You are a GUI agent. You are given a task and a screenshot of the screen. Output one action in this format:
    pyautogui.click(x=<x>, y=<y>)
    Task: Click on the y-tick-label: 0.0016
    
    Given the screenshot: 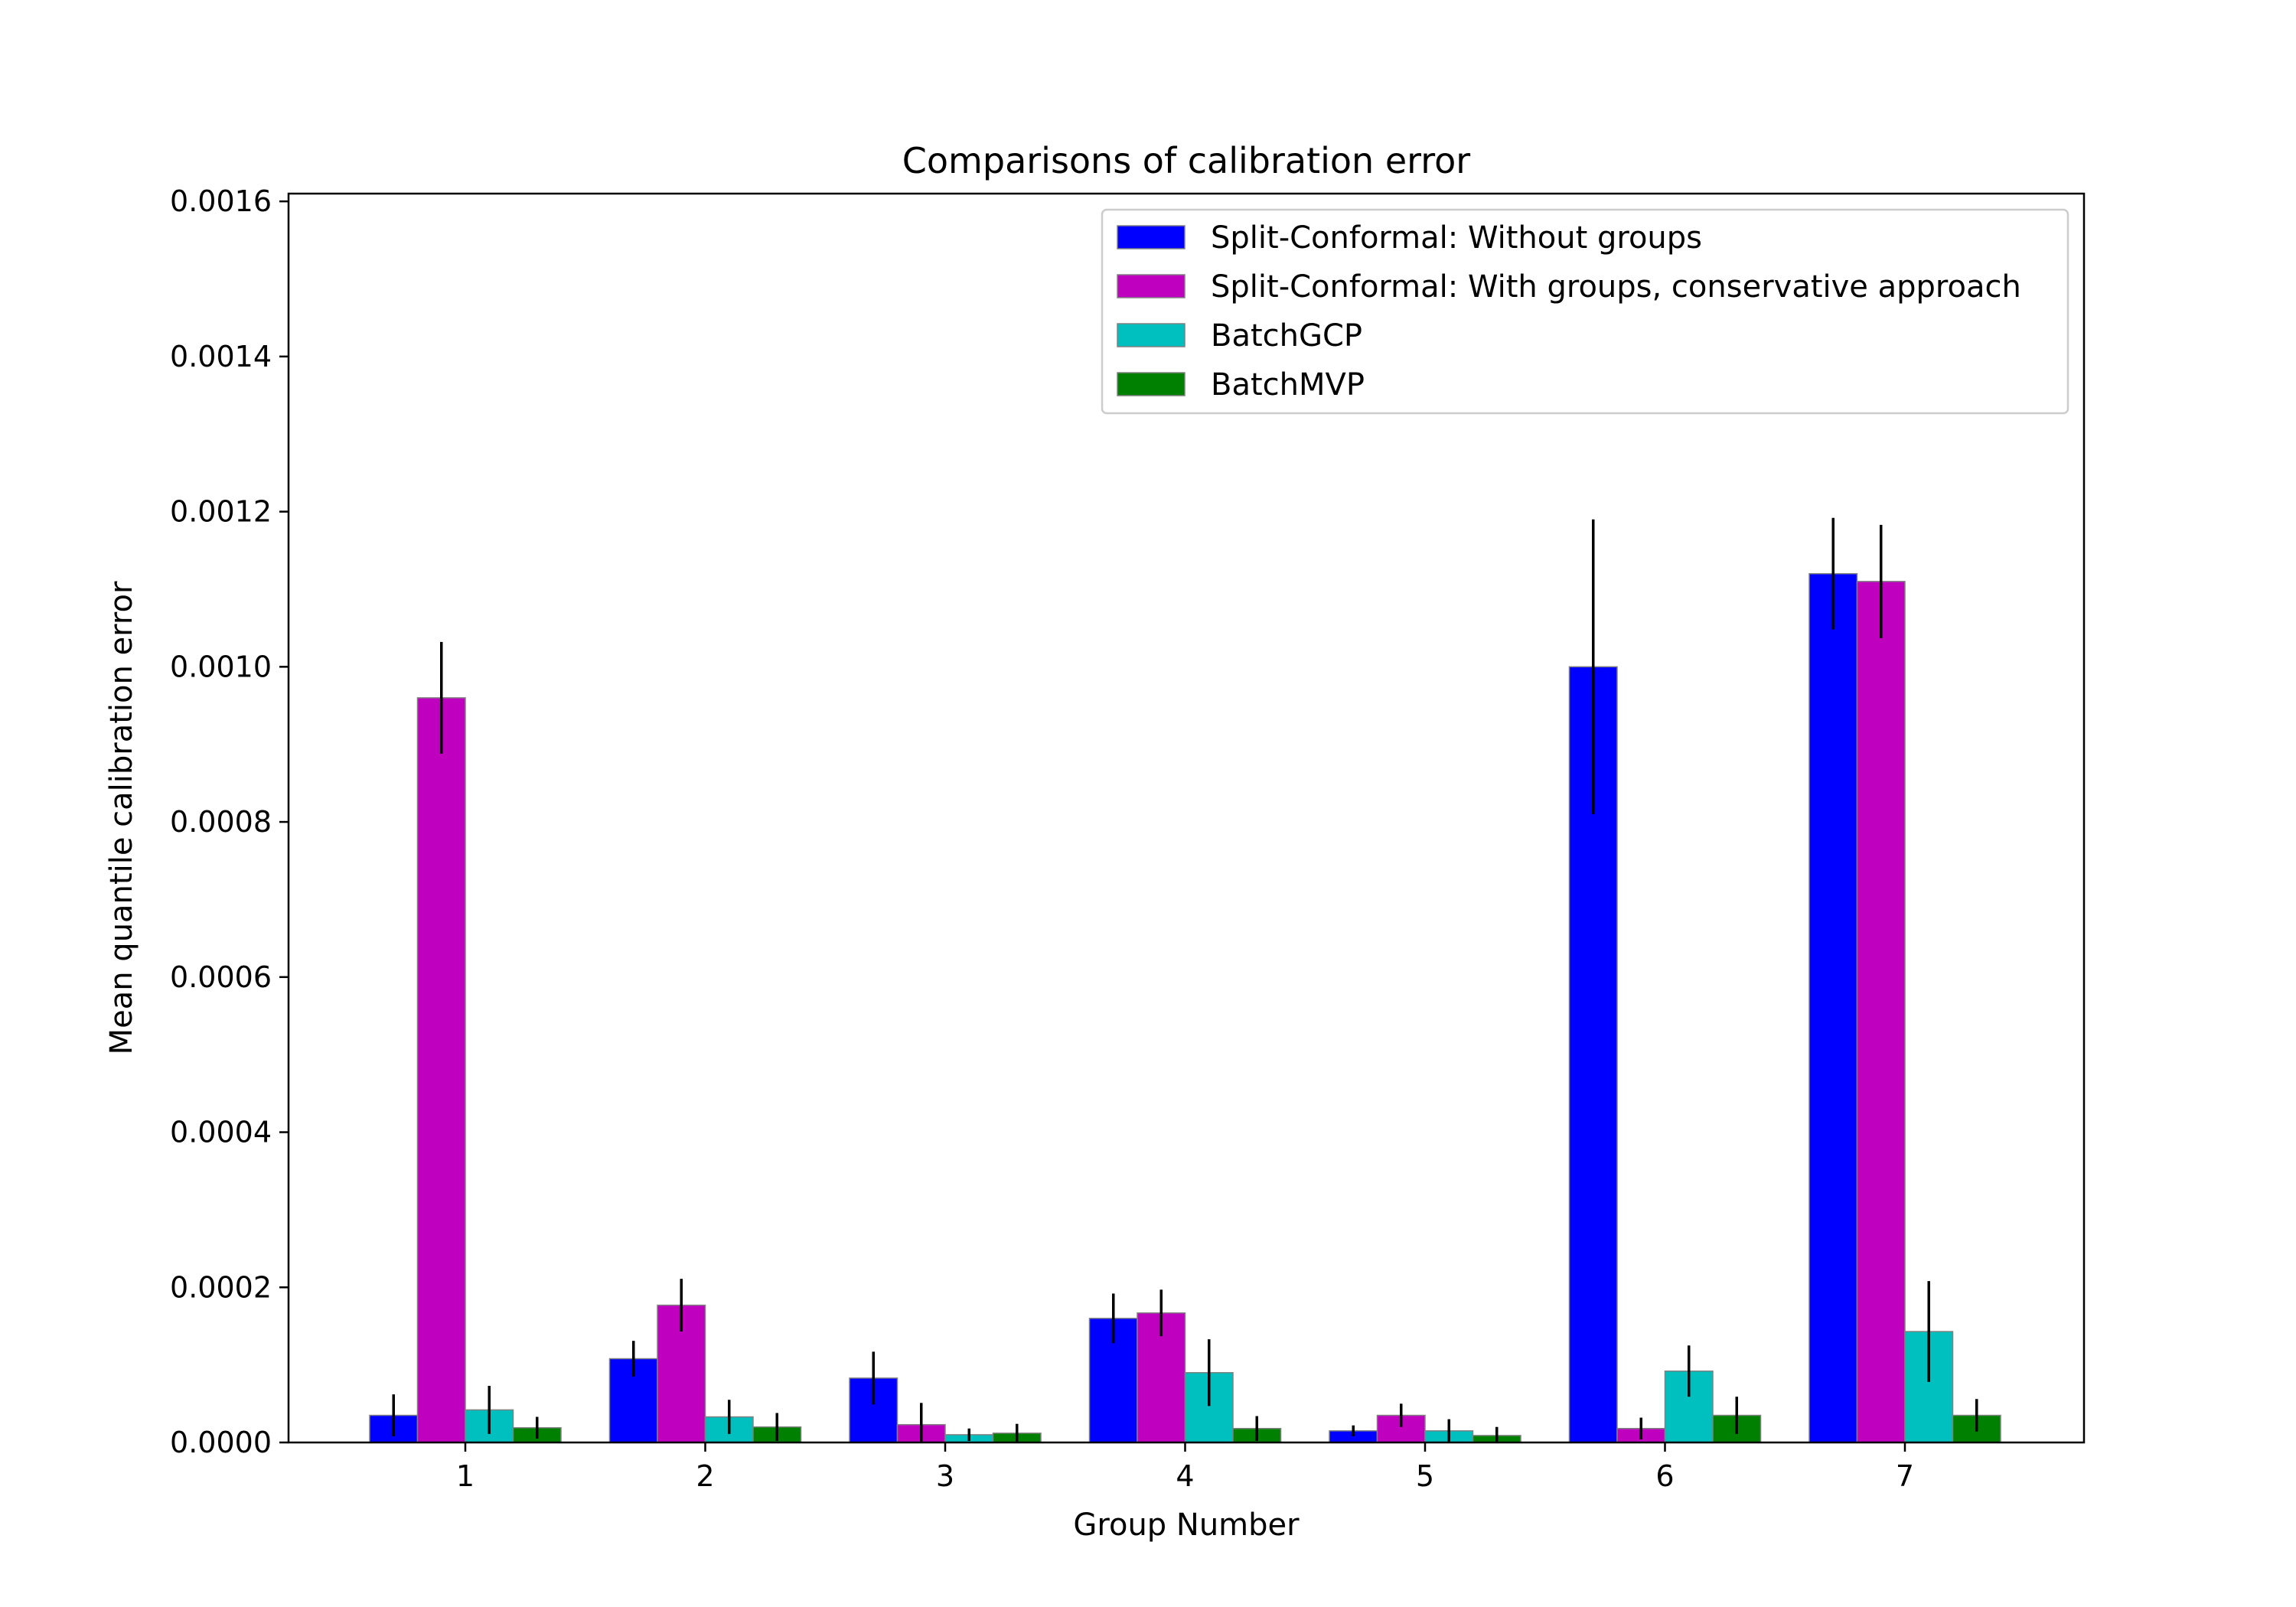 What is the action you would take?
    pyautogui.click(x=221, y=201)
    